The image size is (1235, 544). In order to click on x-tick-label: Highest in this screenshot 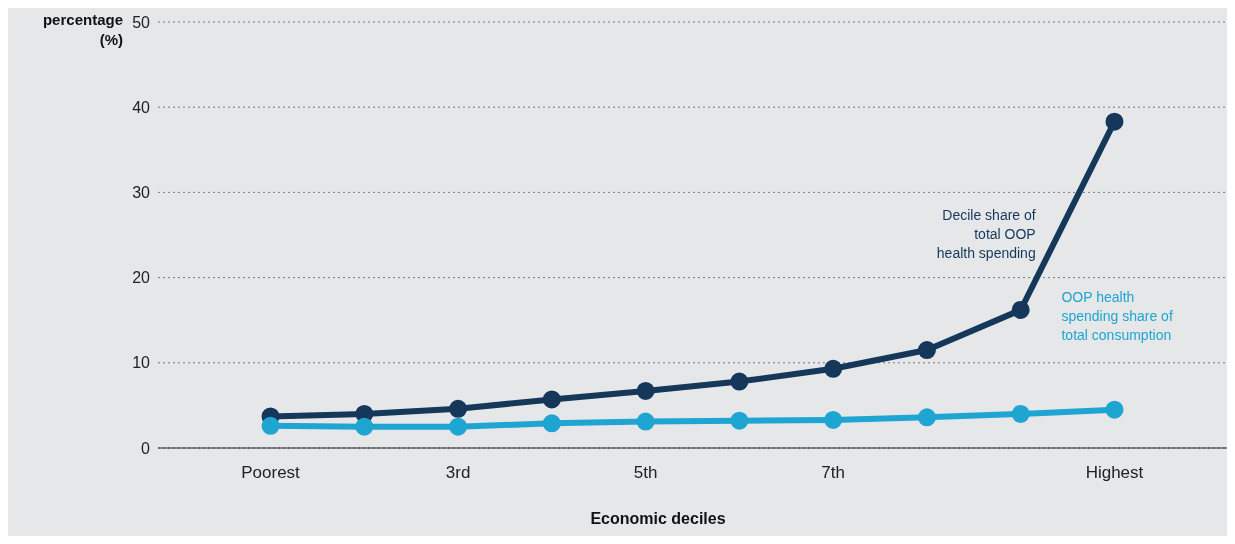, I will do `click(1114, 473)`.